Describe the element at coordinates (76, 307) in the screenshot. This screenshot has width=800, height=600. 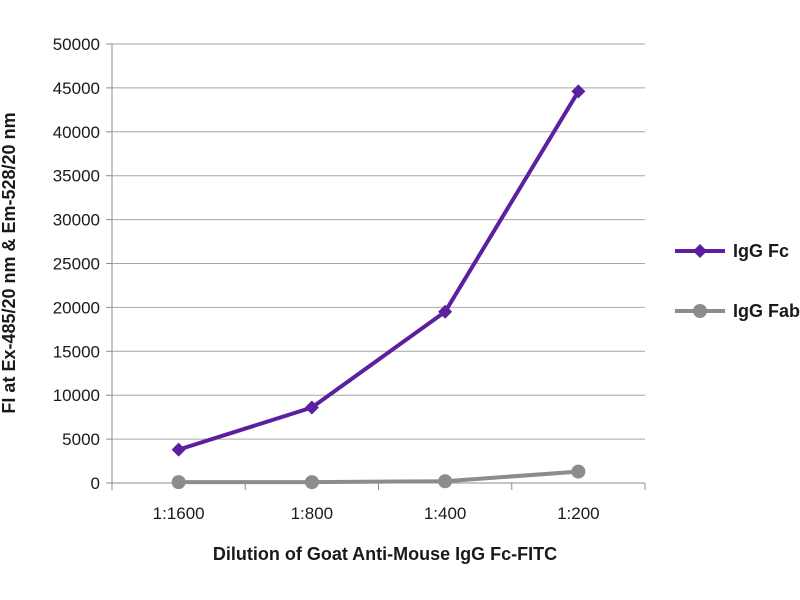
I see `y-tick-label: 20000` at that location.